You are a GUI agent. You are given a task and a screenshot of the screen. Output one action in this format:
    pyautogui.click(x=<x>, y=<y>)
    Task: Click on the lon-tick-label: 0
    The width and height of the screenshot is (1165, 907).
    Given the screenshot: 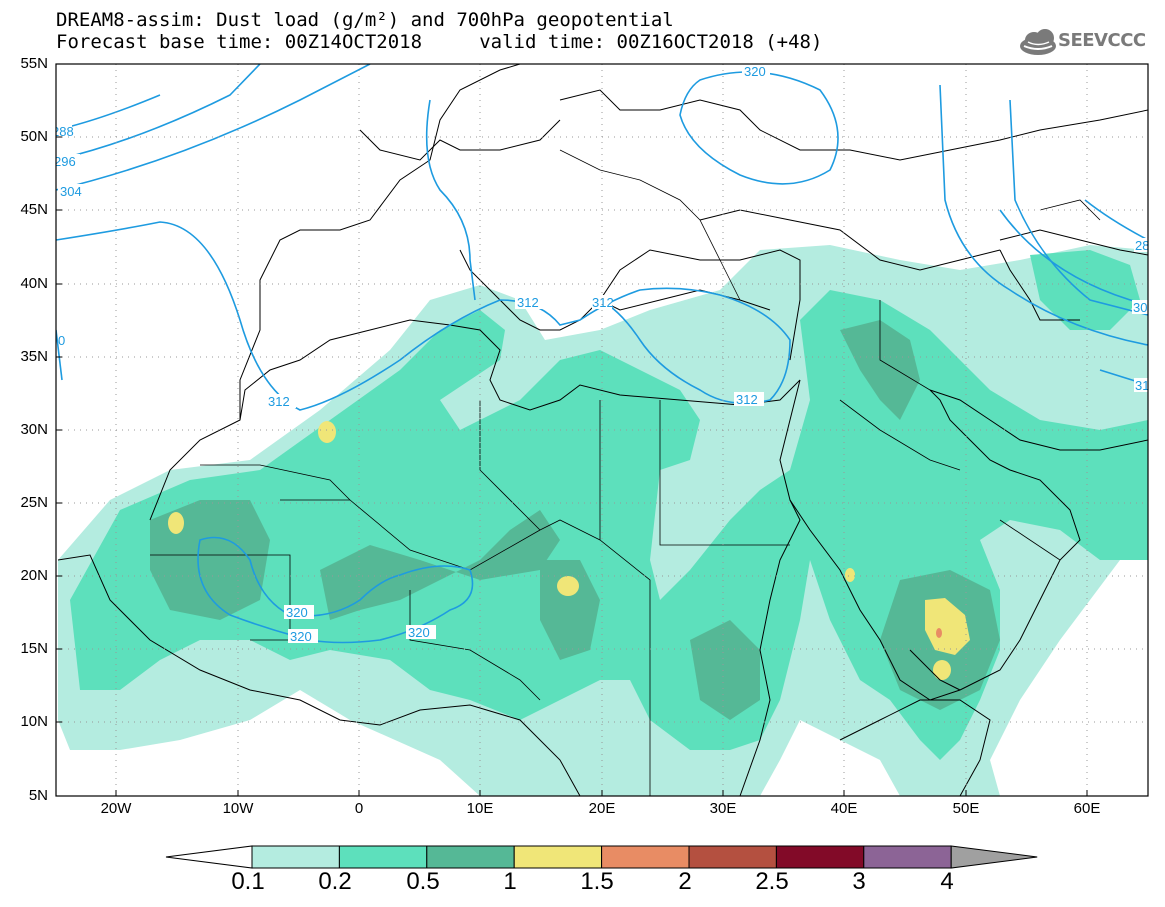 What is the action you would take?
    pyautogui.click(x=359, y=808)
    